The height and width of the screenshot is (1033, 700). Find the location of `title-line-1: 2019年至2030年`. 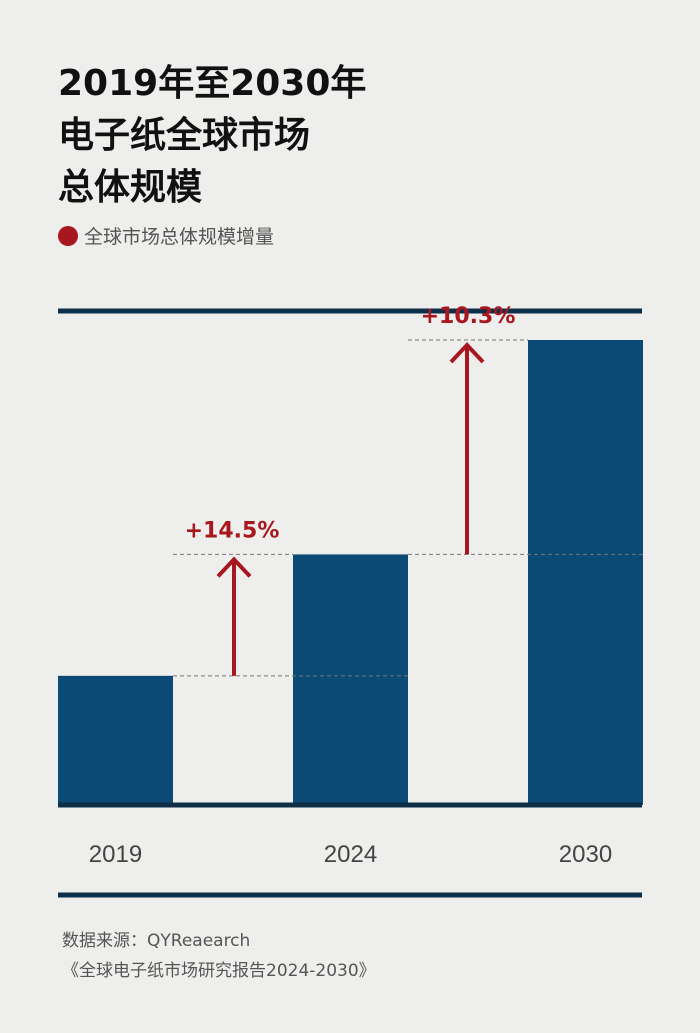

title-line-1: 2019年至2030年 is located at coordinates (212, 83).